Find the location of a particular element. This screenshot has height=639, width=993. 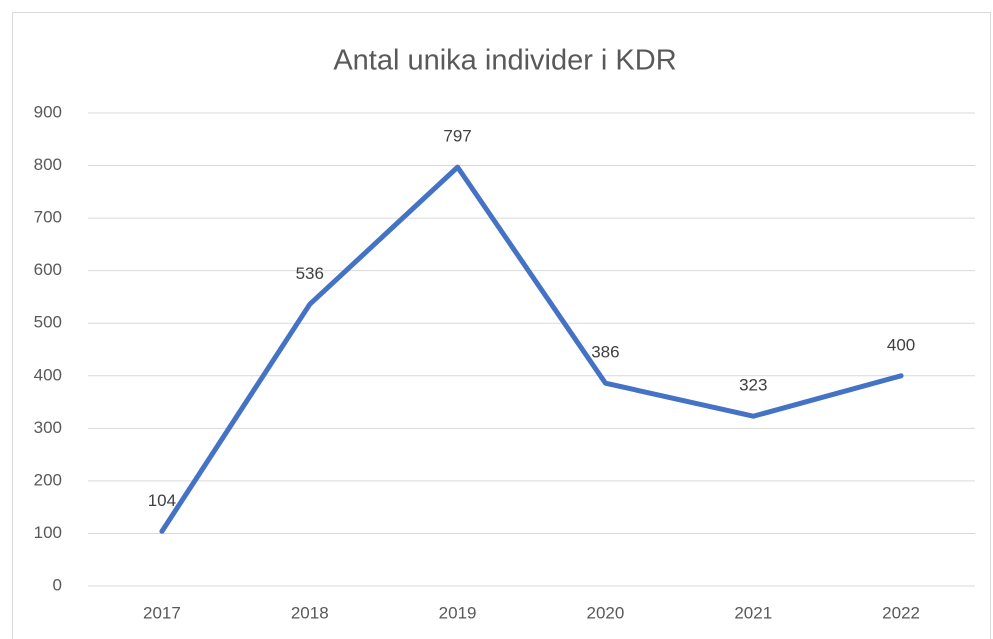

data-label: 386 is located at coordinates (605, 352).